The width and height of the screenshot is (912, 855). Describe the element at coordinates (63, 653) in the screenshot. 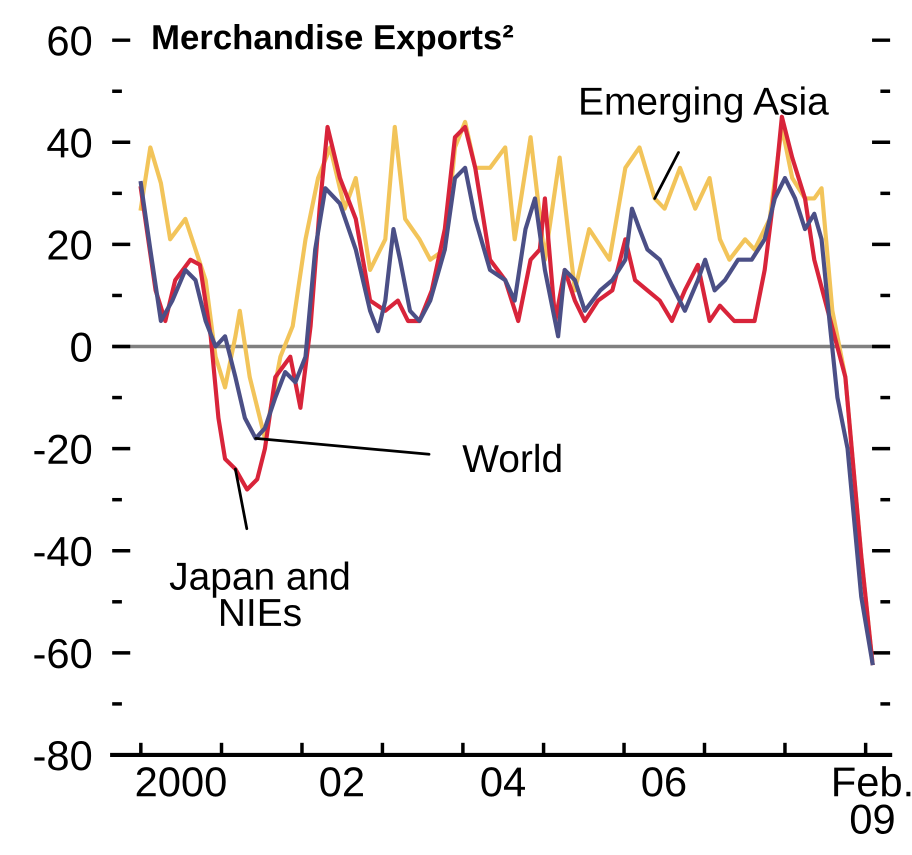

I see `y-tick-label: -60` at that location.